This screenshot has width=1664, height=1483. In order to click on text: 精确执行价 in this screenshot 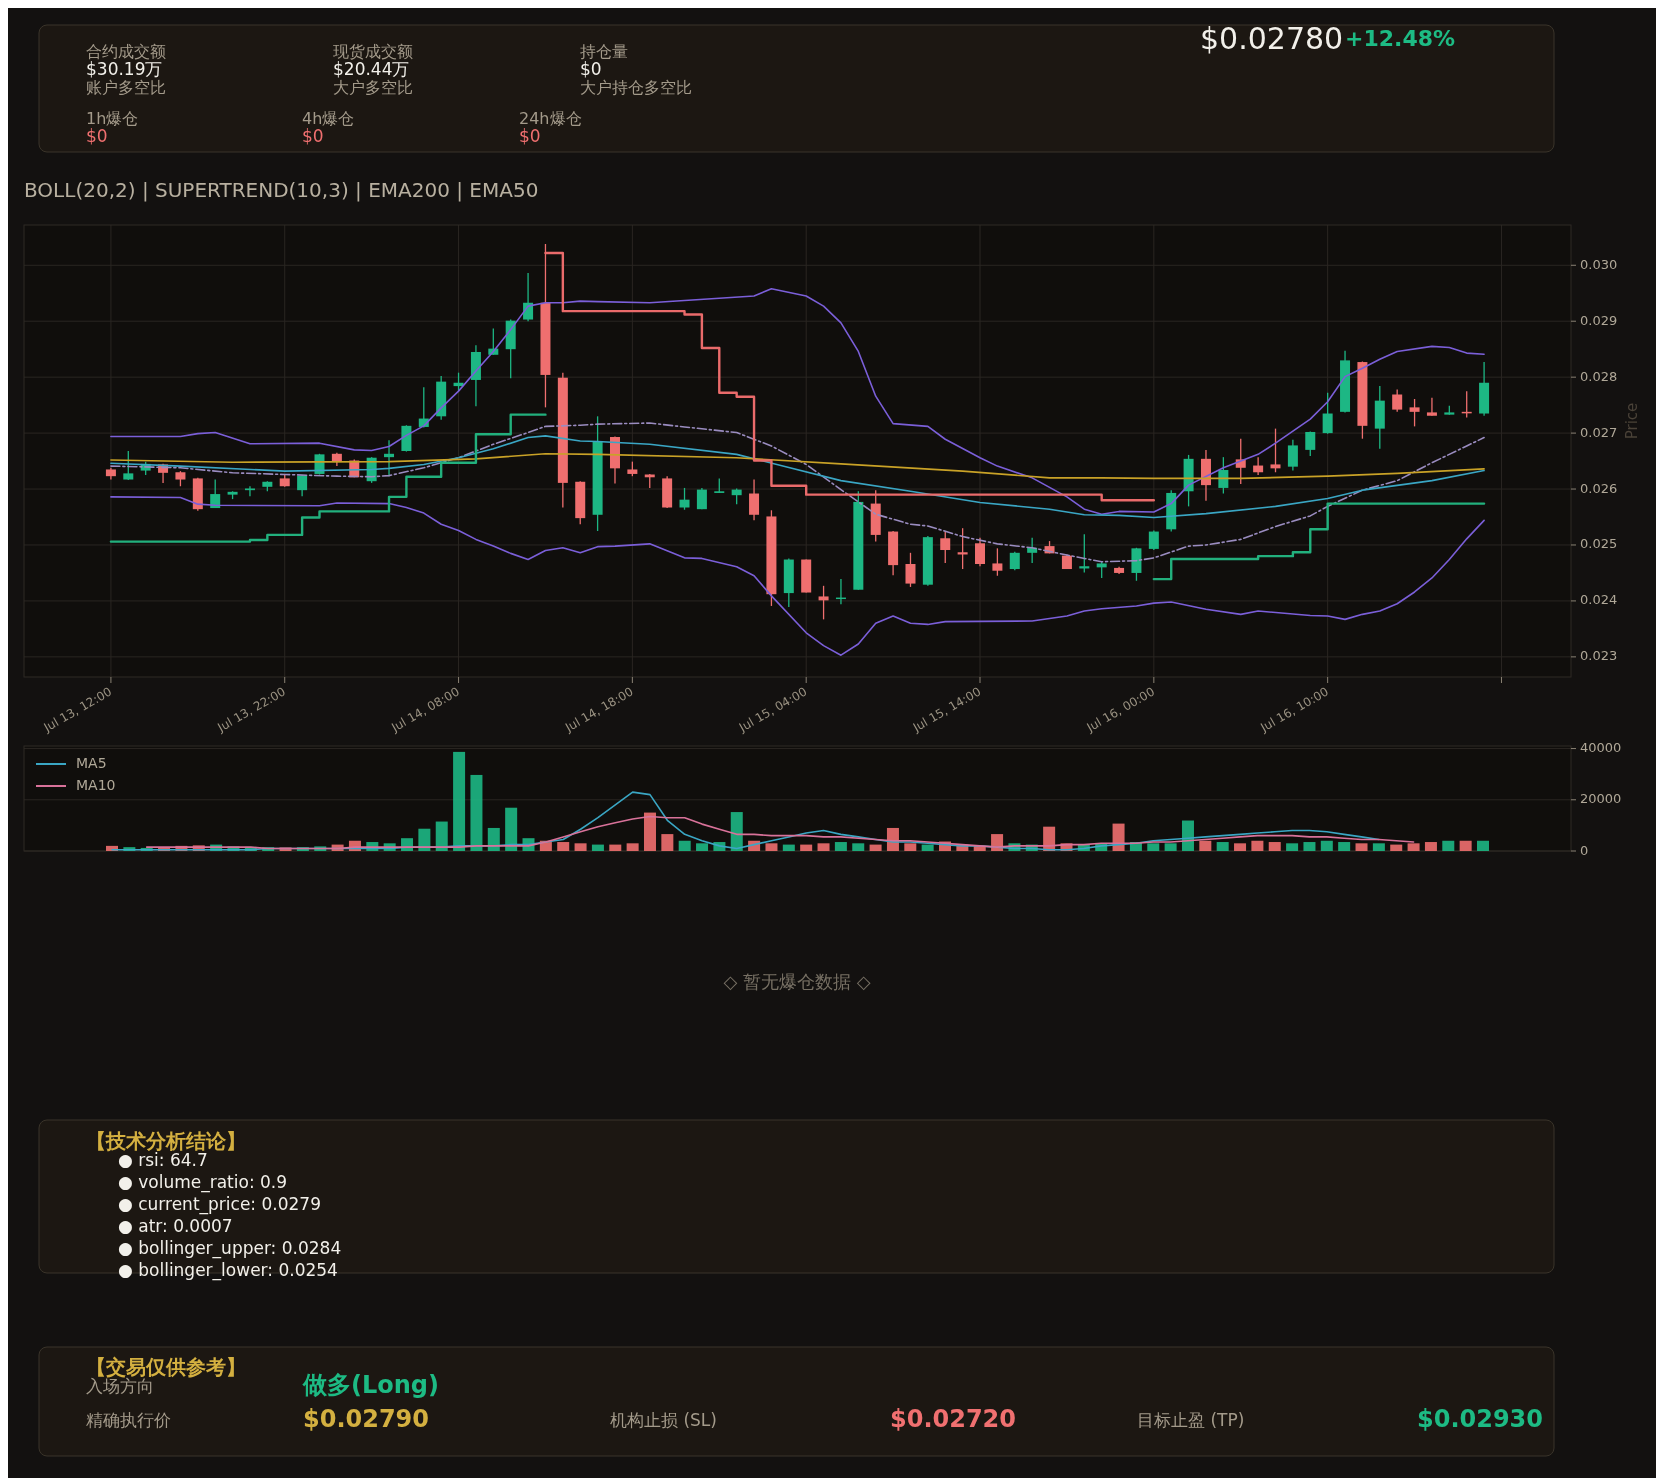, I will do `click(128, 1420)`.